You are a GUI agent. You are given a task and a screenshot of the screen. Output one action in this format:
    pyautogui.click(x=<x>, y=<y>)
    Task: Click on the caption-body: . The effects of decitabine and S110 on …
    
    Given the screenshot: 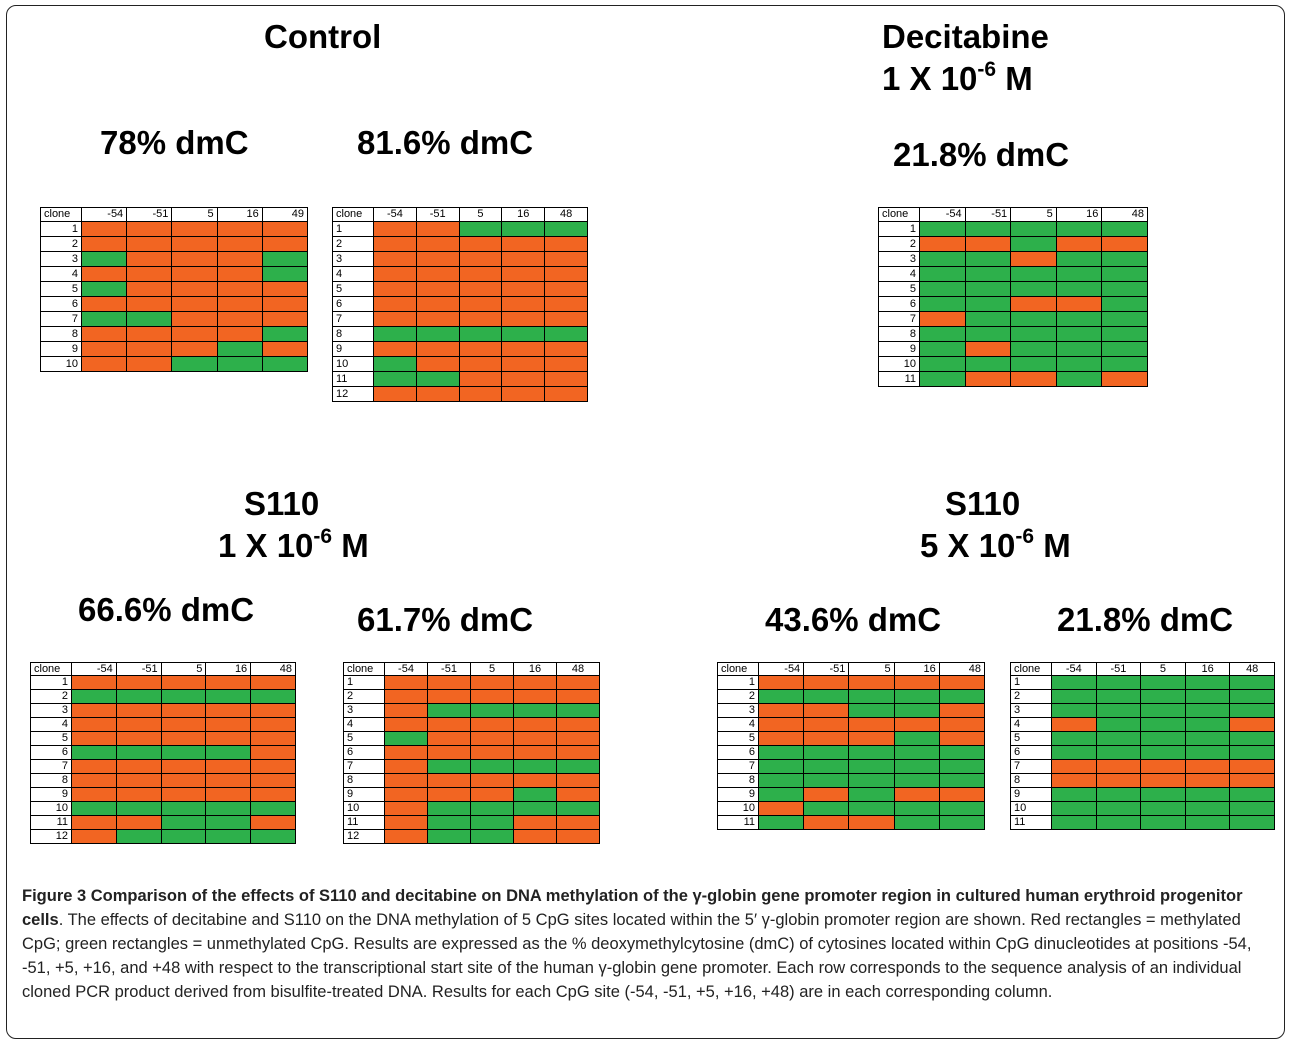 What is the action you would take?
    pyautogui.click(x=637, y=956)
    